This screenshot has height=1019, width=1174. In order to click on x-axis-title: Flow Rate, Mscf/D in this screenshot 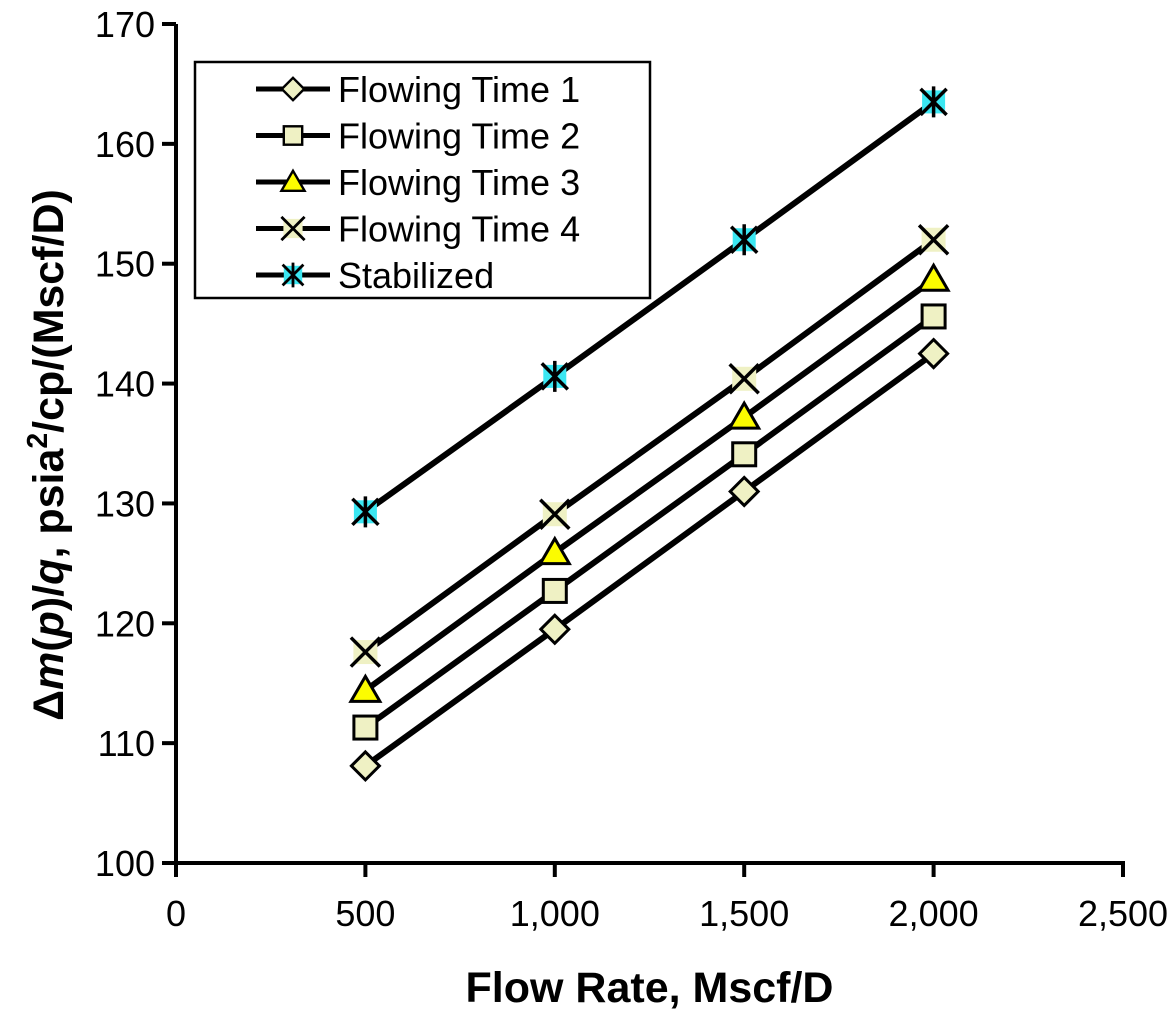, I will do `click(650, 988)`.